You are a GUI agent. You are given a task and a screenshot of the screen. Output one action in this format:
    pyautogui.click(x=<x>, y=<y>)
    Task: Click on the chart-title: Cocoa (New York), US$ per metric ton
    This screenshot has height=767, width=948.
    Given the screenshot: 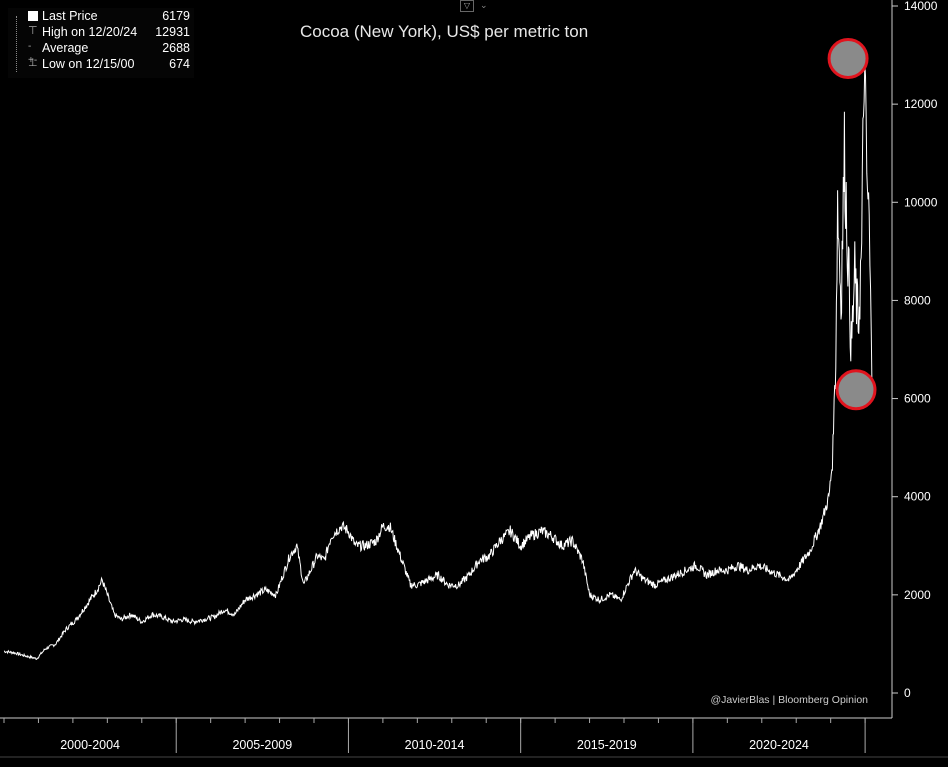 What is the action you would take?
    pyautogui.click(x=444, y=31)
    